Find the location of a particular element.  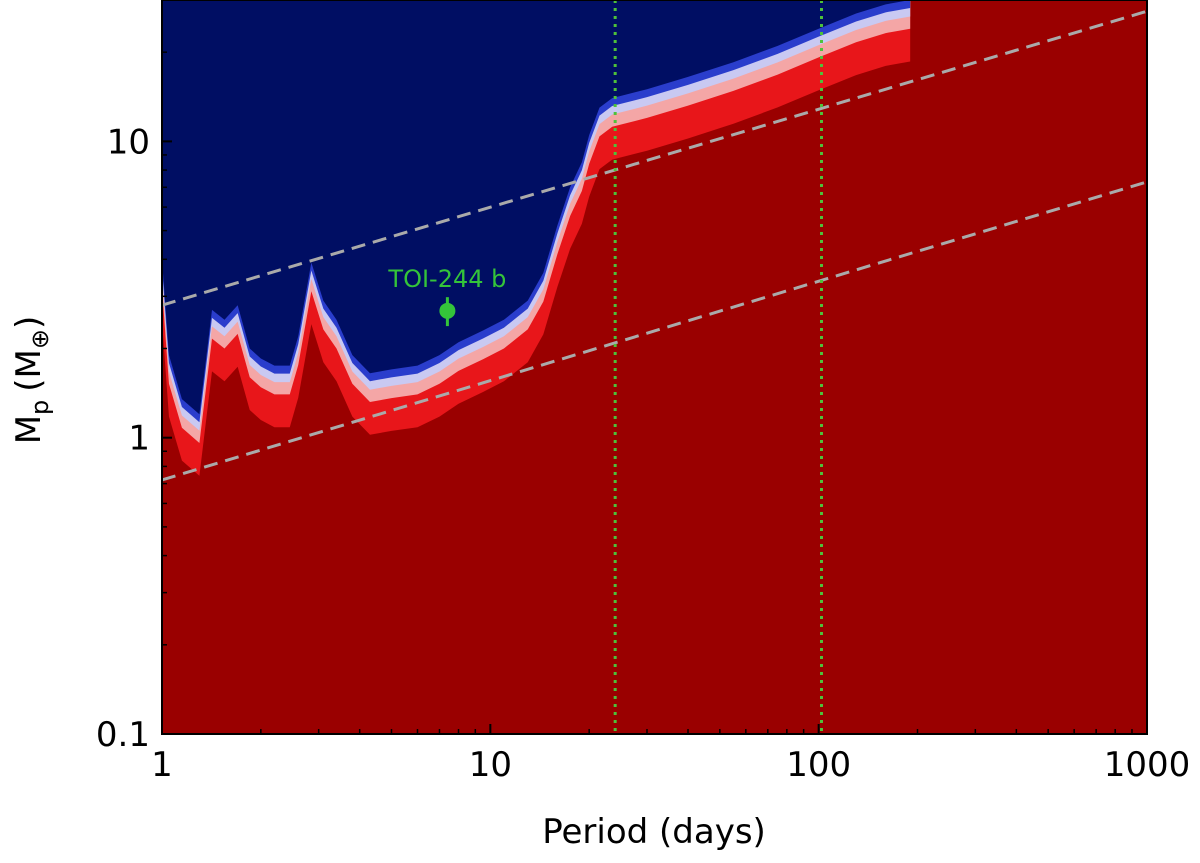

y-axis-ticks: 0.1 1 10 is located at coordinates (134, 377).